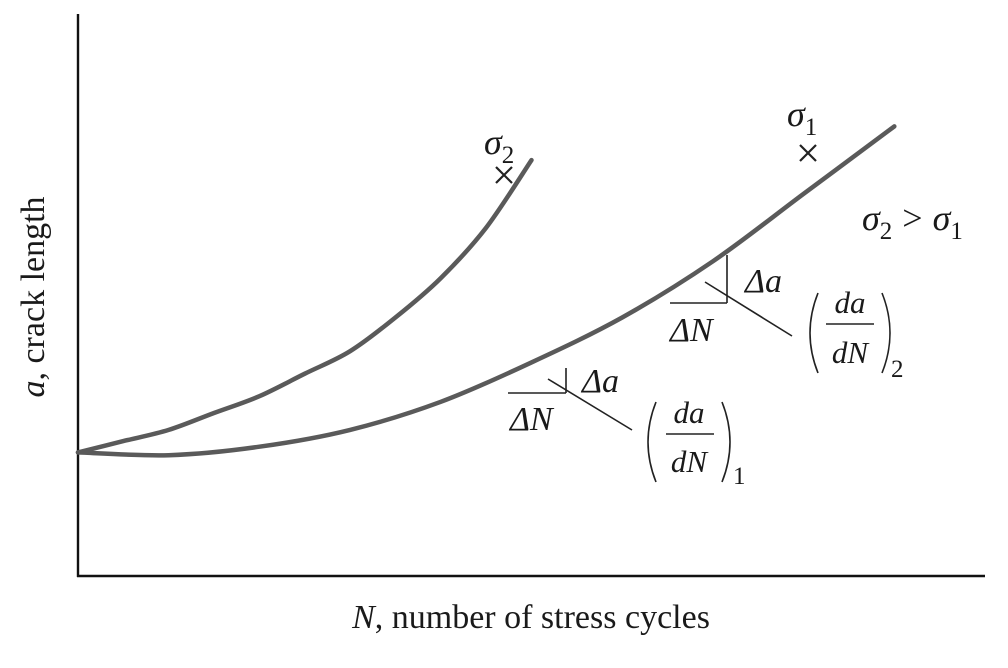  What do you see at coordinates (912, 221) in the screenshot?
I see `relation-label: σ2 > σ1` at bounding box center [912, 221].